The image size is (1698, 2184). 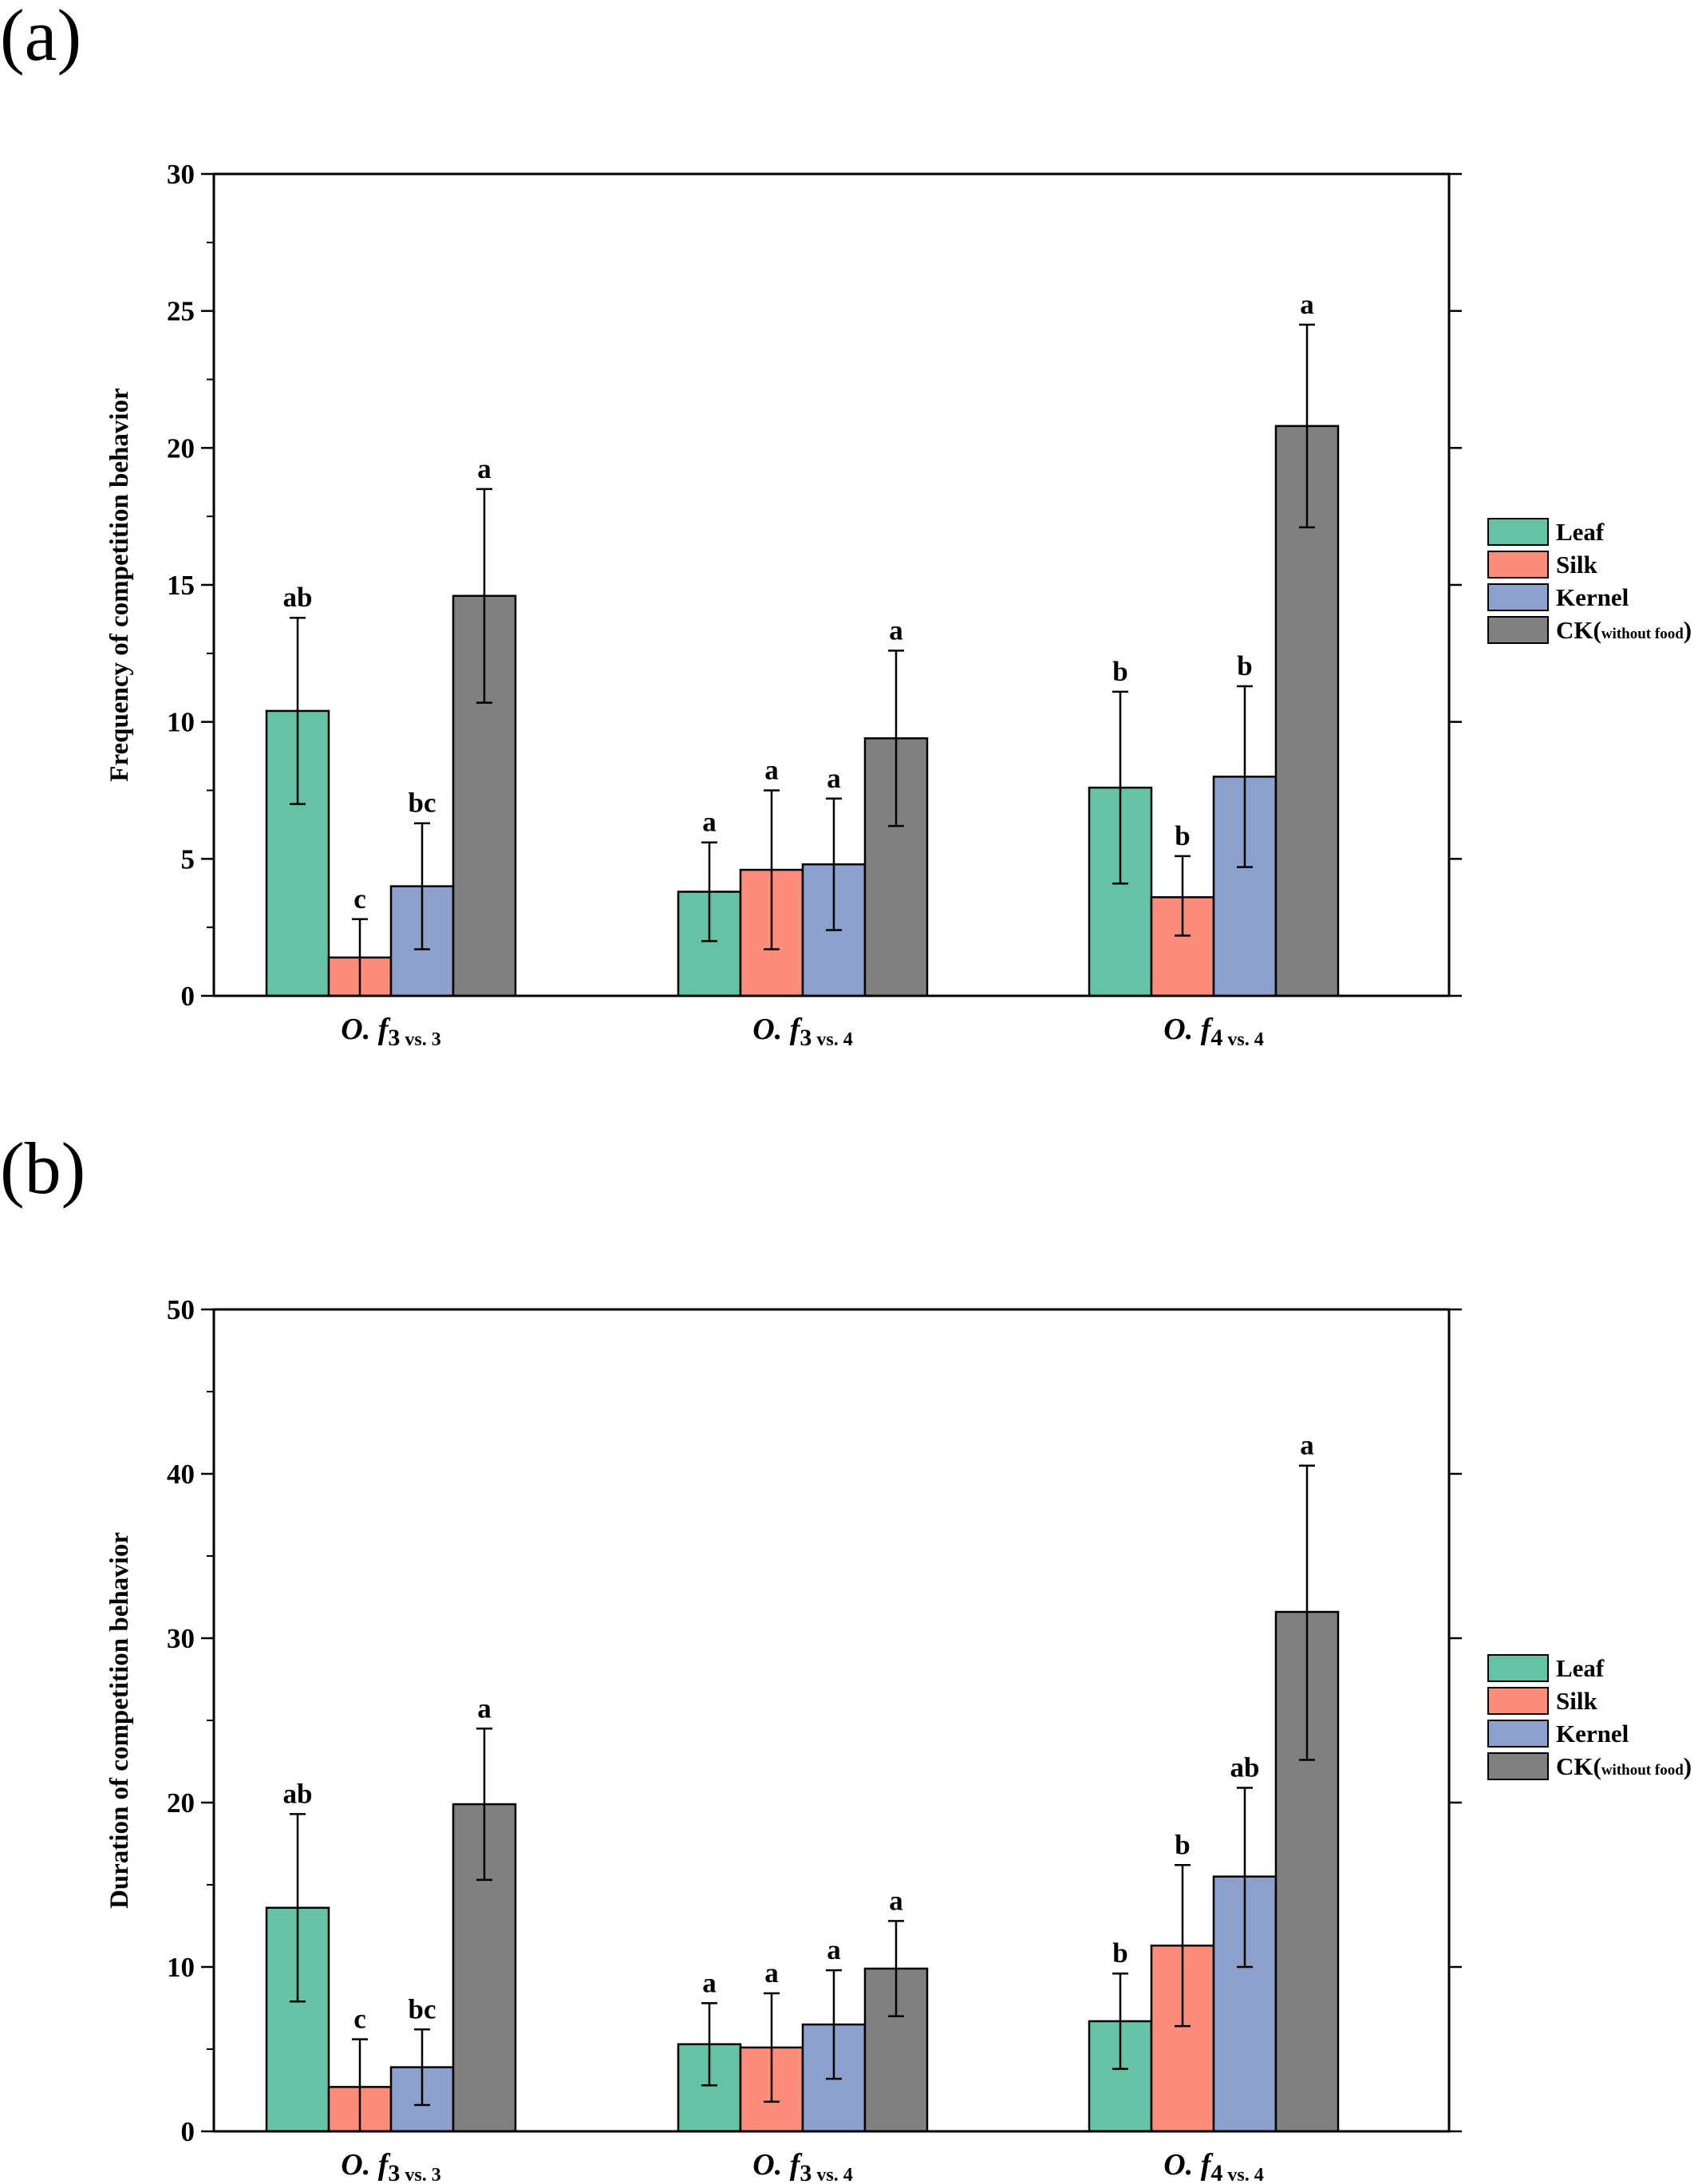 What do you see at coordinates (181, 311) in the screenshot?
I see `y-tick-label: 25` at bounding box center [181, 311].